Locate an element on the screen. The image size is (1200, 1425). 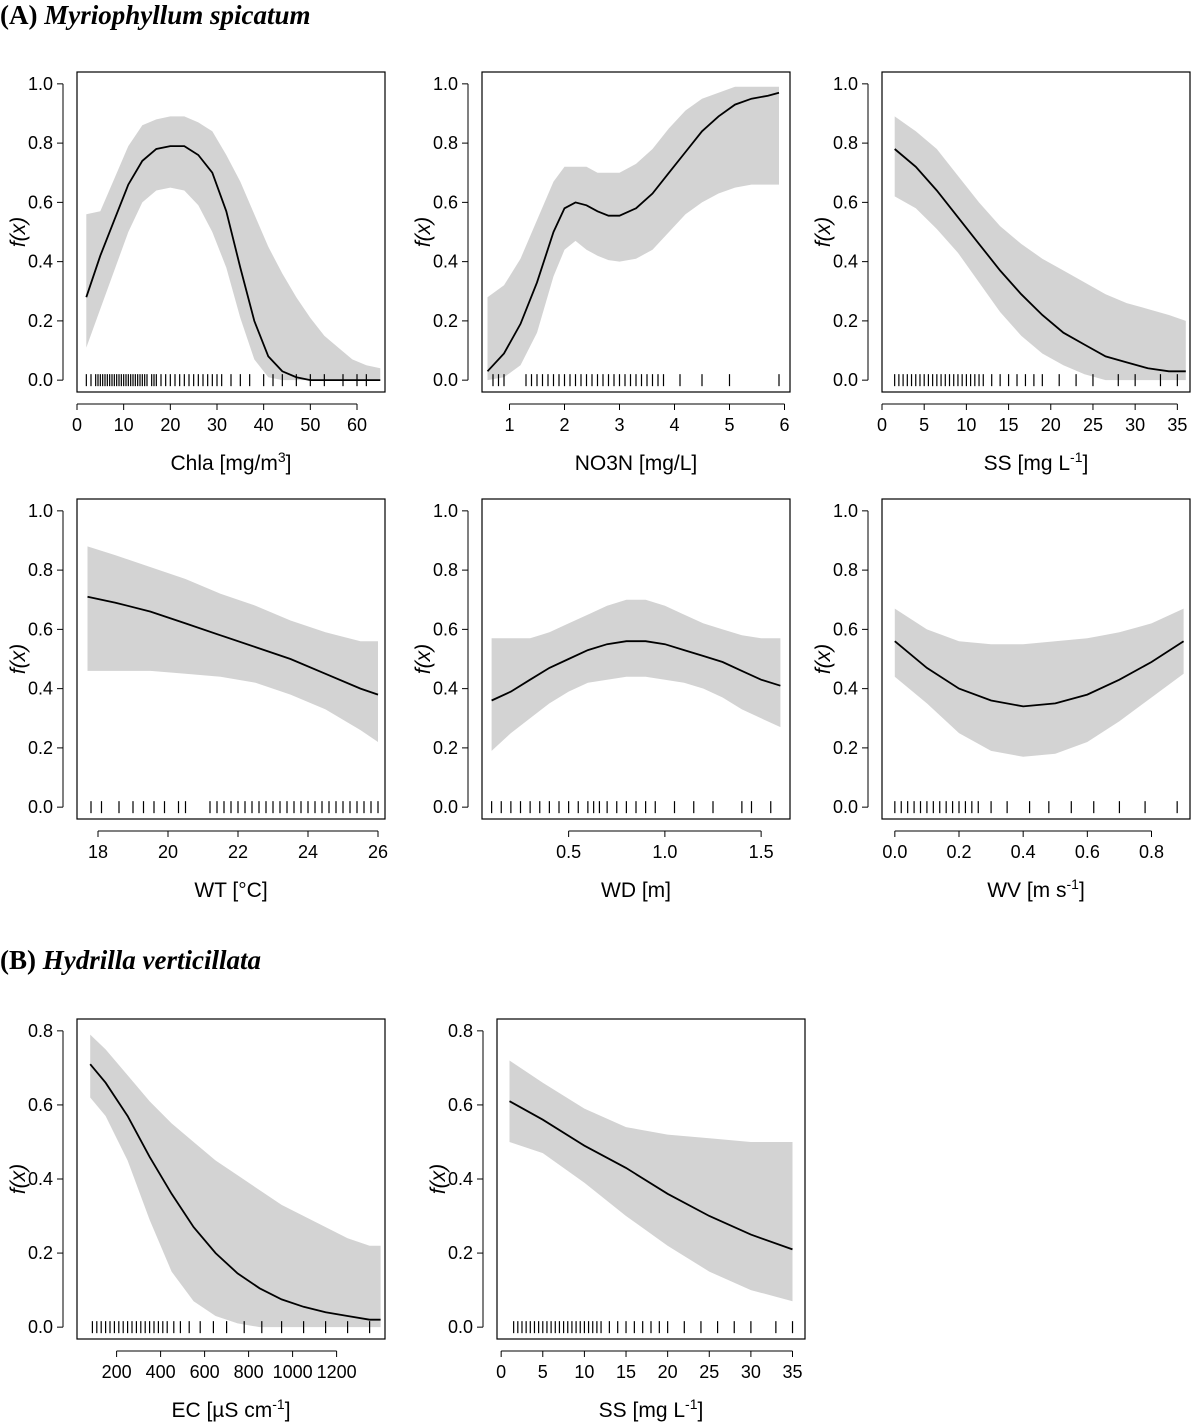
x-tick-label: 4 is located at coordinates (674, 425).